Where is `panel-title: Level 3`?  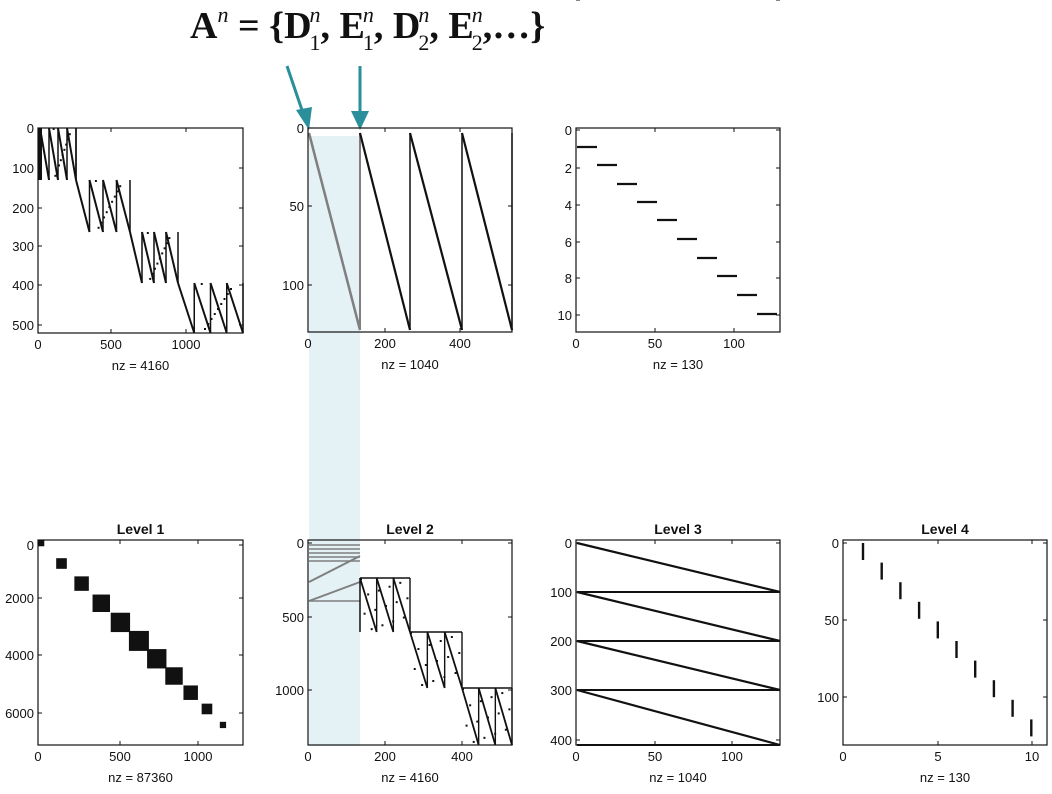 panel-title: Level 3 is located at coordinates (678, 529).